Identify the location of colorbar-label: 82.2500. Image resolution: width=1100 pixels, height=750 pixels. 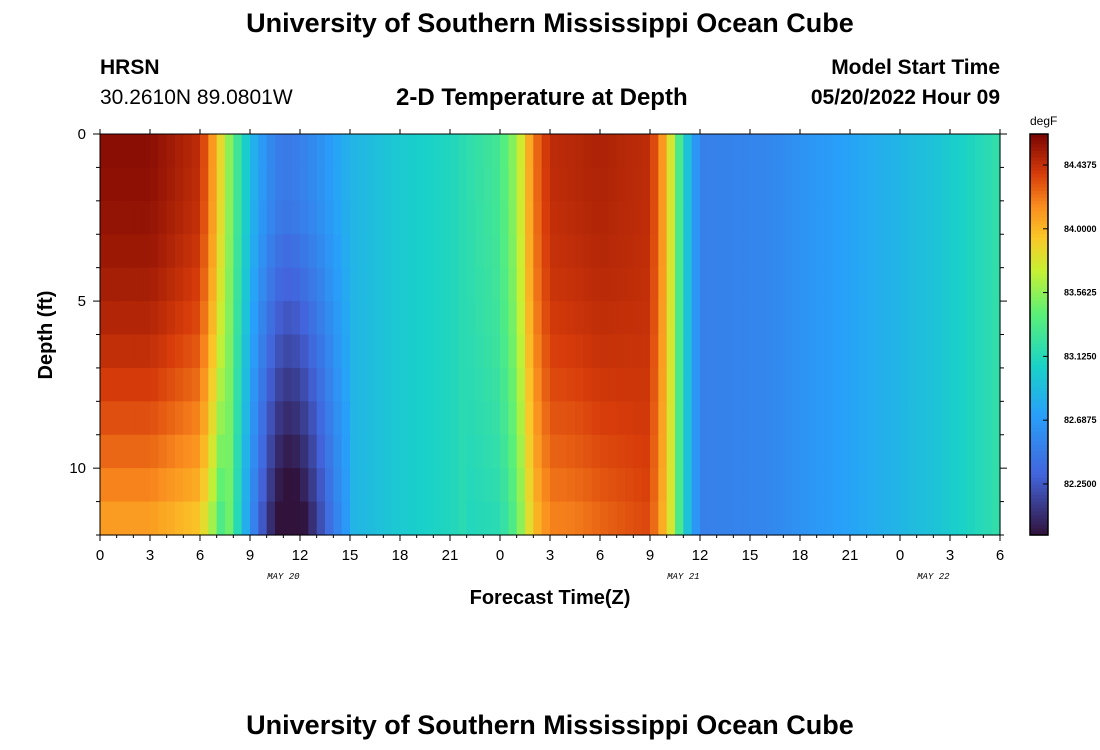
(1080, 484).